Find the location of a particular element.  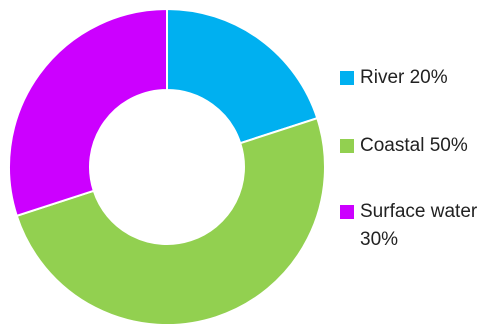

legend-label-surface-water: Surface water 30% is located at coordinates (419, 225).